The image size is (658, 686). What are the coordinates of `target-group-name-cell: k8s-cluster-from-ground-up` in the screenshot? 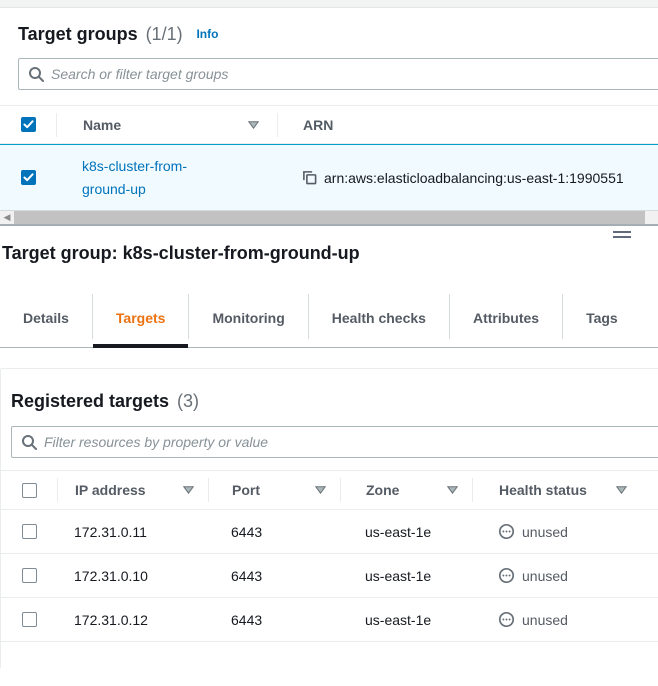 It's located at (166, 178).